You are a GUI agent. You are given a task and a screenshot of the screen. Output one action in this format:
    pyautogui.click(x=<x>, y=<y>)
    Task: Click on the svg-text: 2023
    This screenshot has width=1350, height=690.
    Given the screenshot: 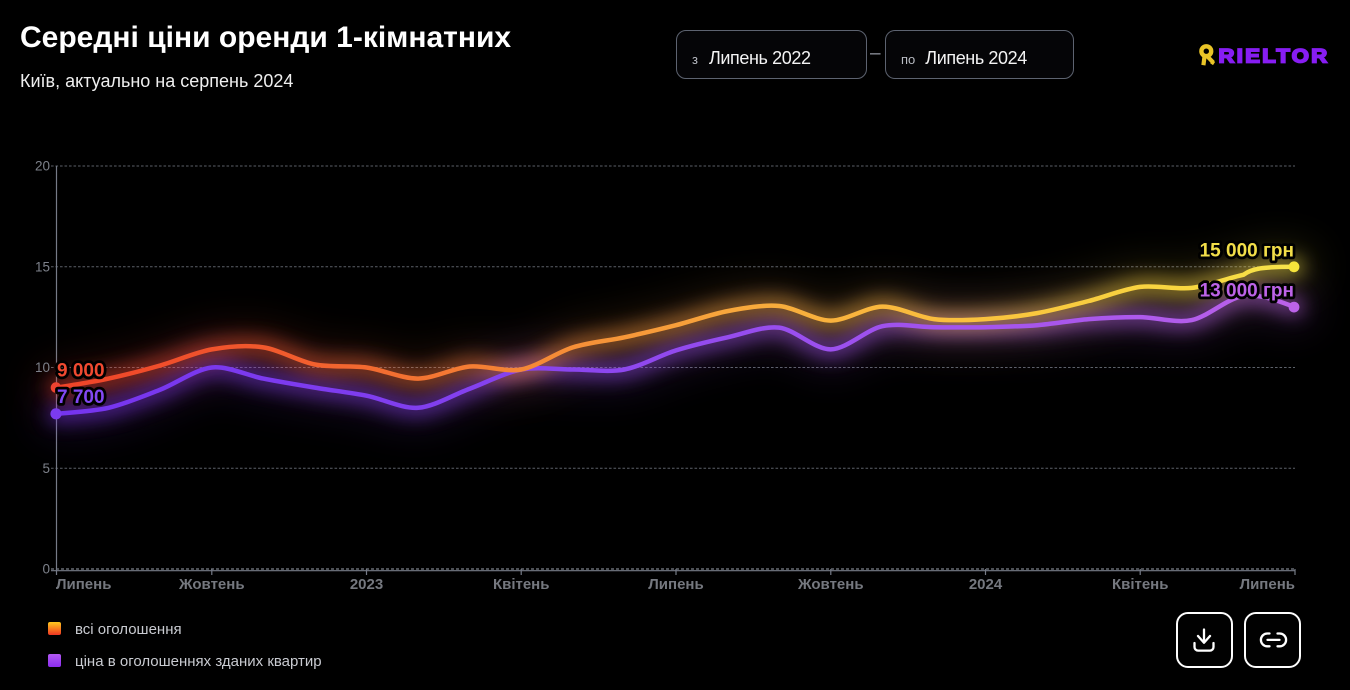 What is the action you would take?
    pyautogui.click(x=366, y=584)
    